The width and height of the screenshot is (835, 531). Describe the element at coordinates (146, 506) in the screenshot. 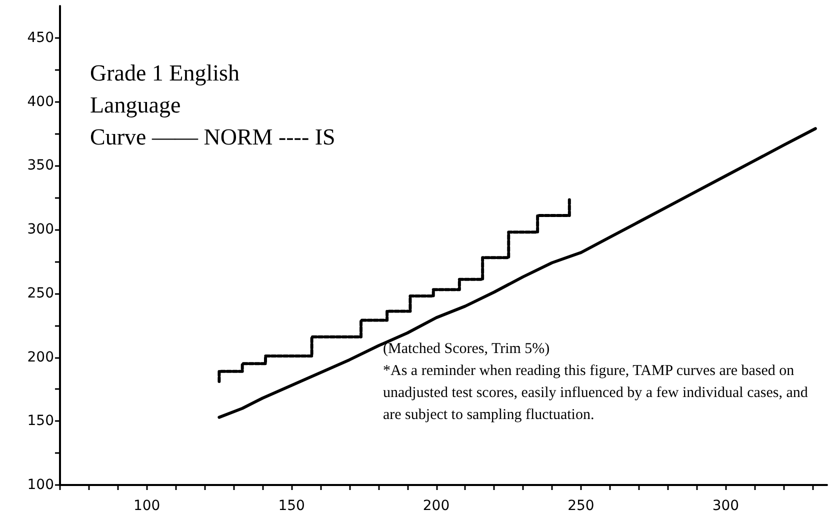

I see `x-tick-label: 100` at that location.